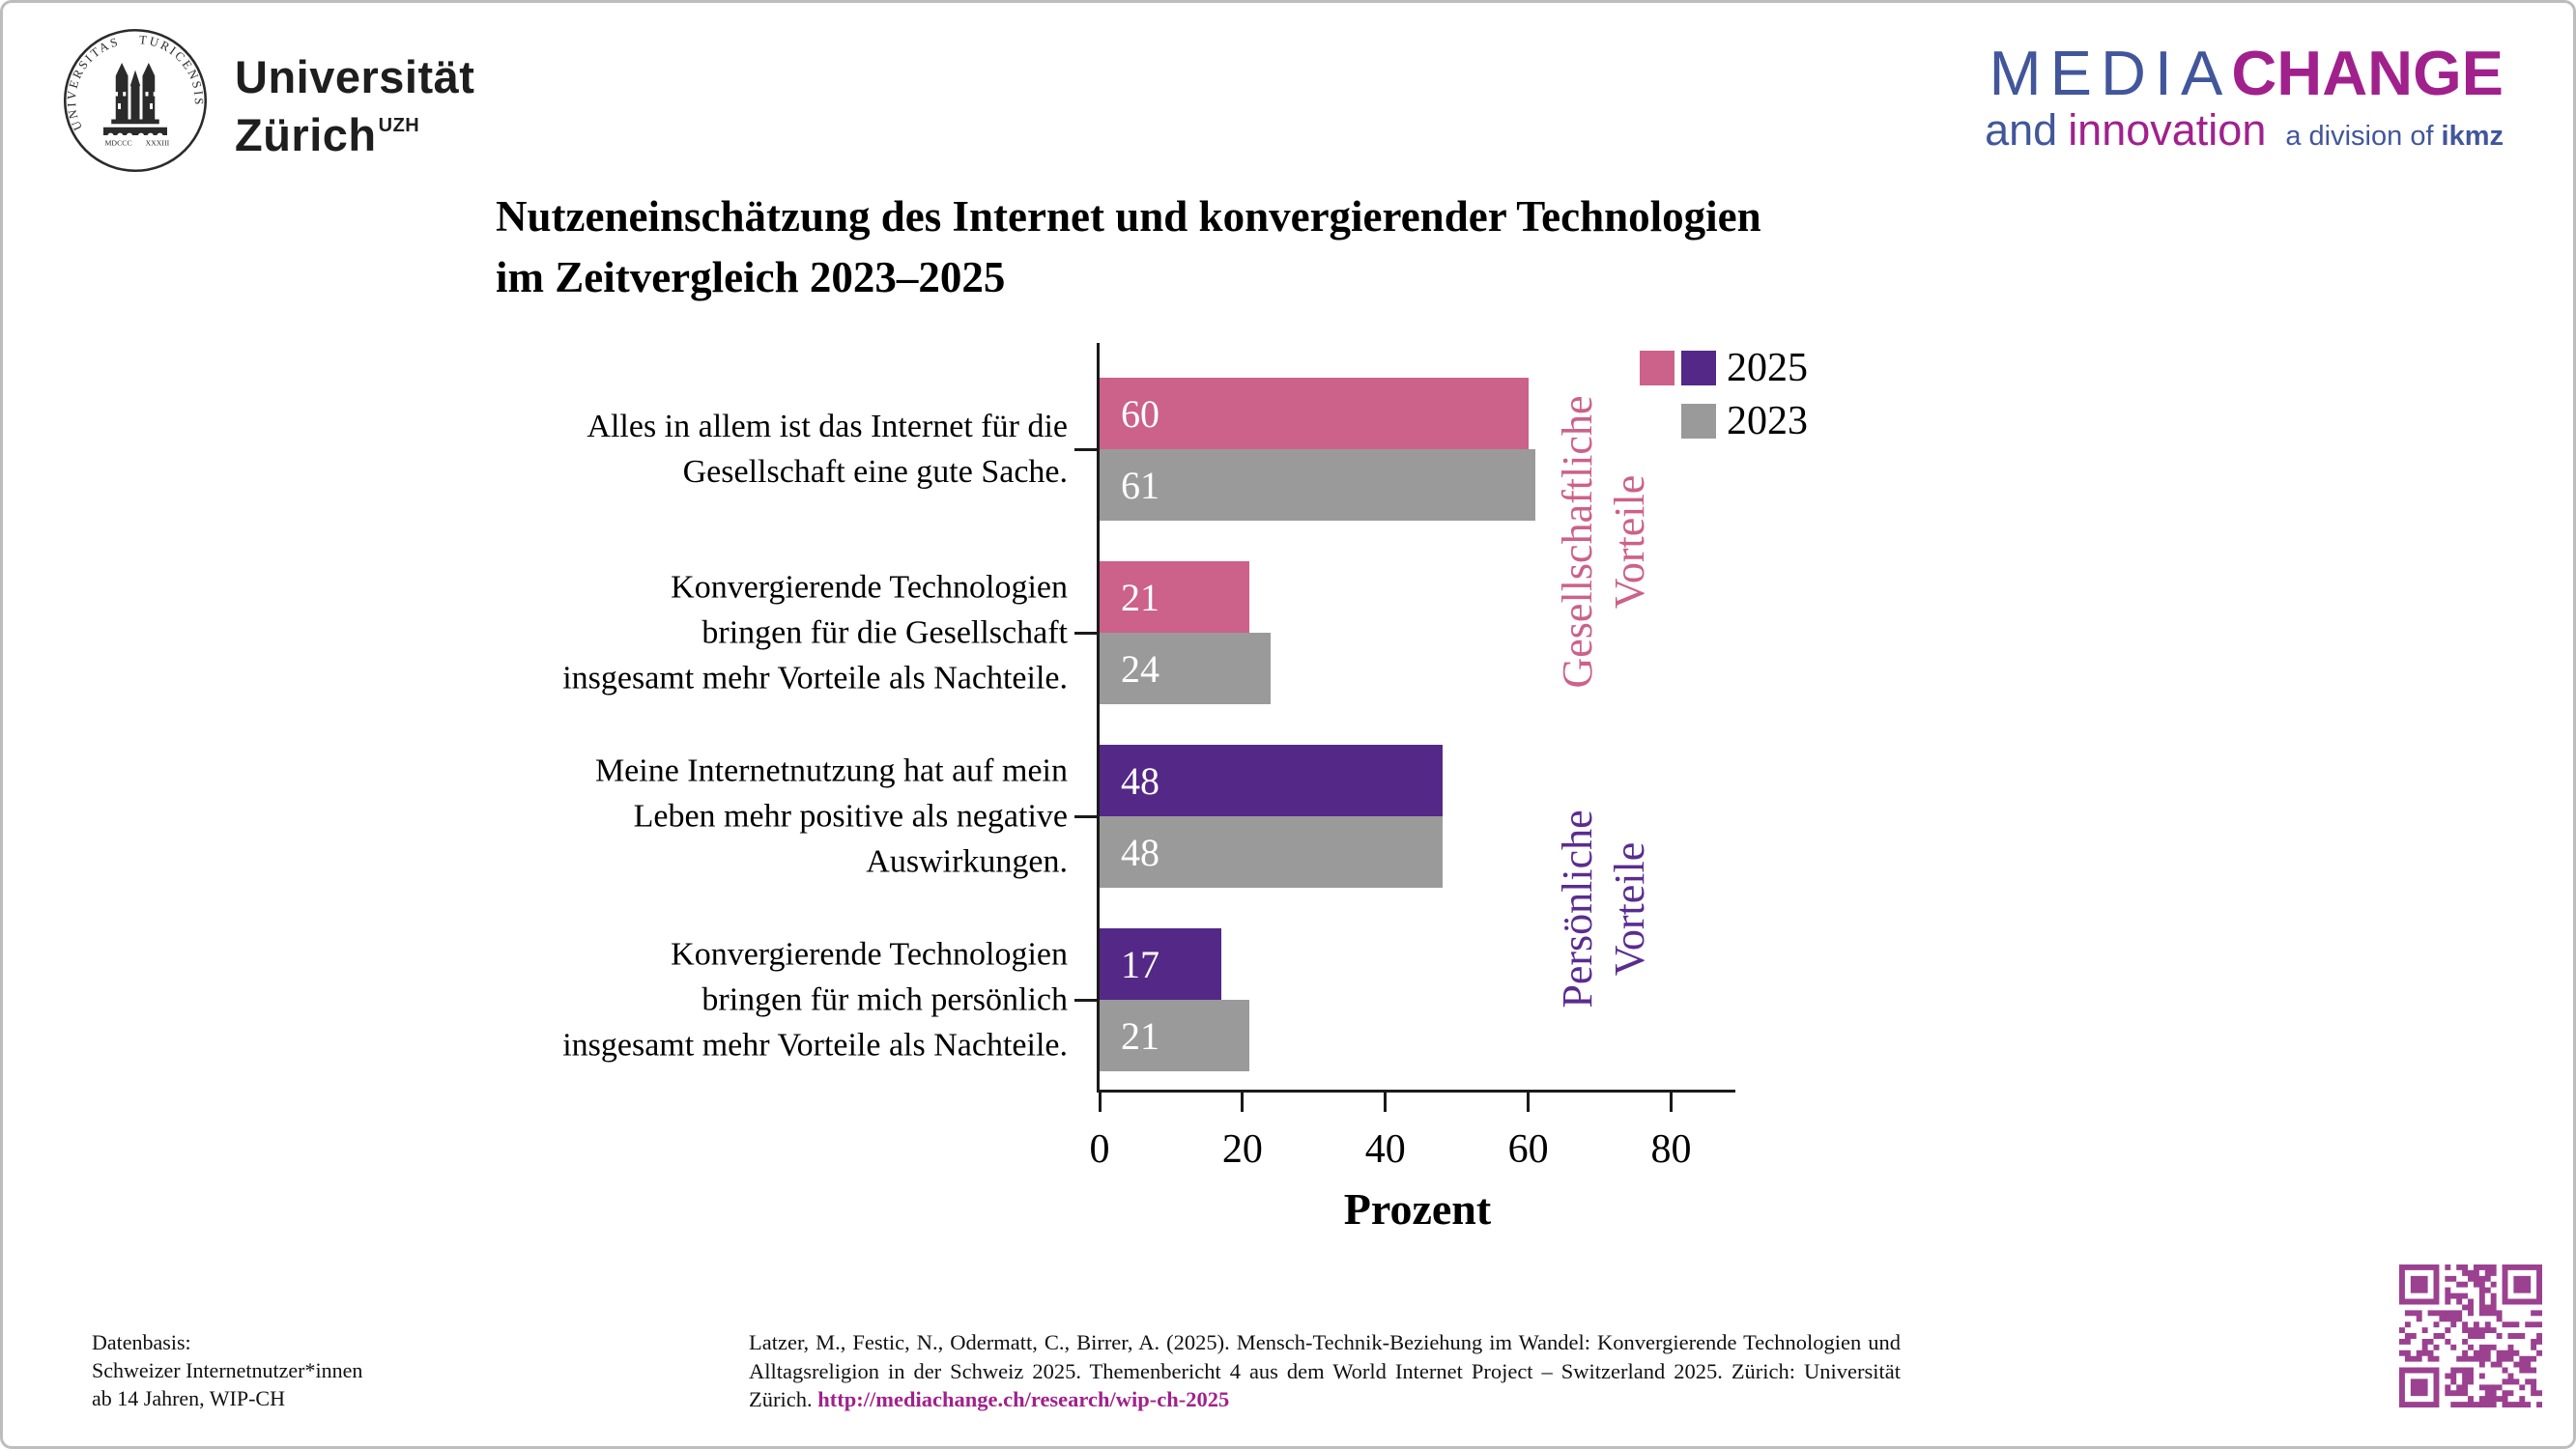 This screenshot has width=2576, height=1449. What do you see at coordinates (2022, 130) in the screenshot?
I see `and-text: and` at bounding box center [2022, 130].